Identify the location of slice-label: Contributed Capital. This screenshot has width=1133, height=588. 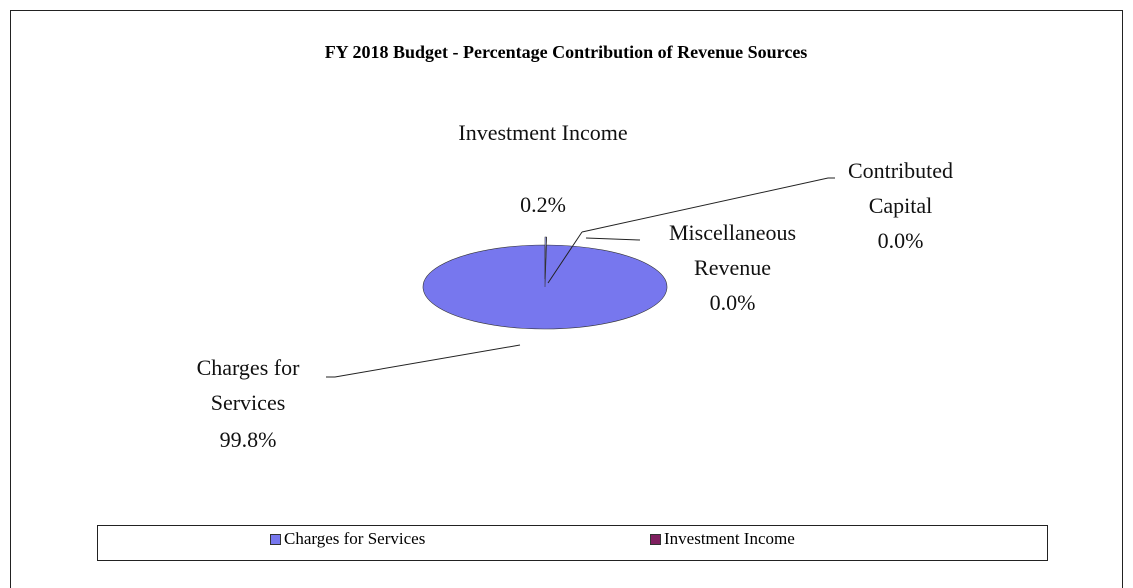
(900, 188).